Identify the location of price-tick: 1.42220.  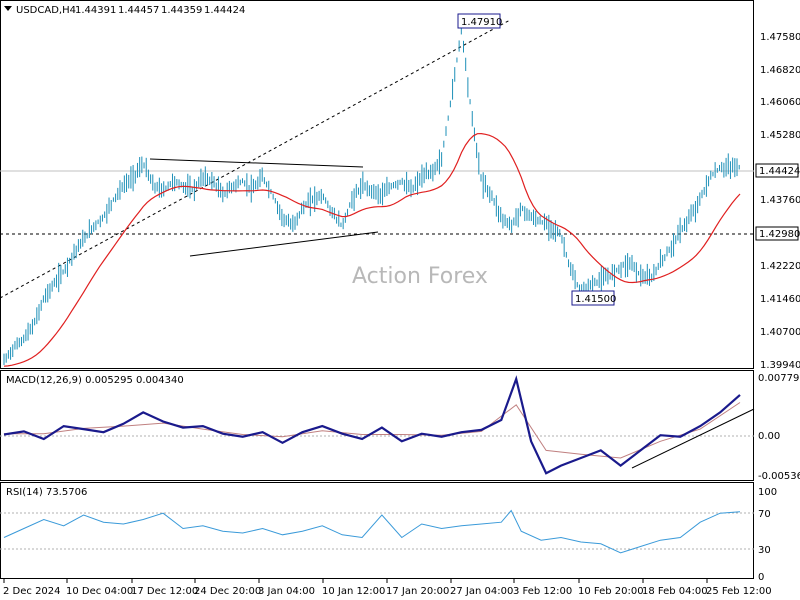
(780, 266).